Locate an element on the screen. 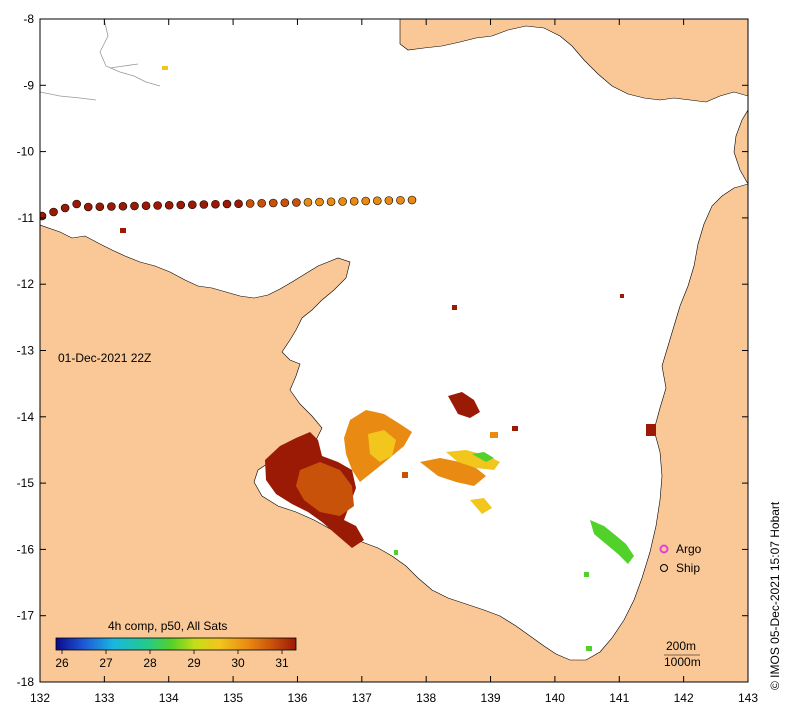 This screenshot has height=716, width=791. x-tick-label: 142 is located at coordinates (684, 698).